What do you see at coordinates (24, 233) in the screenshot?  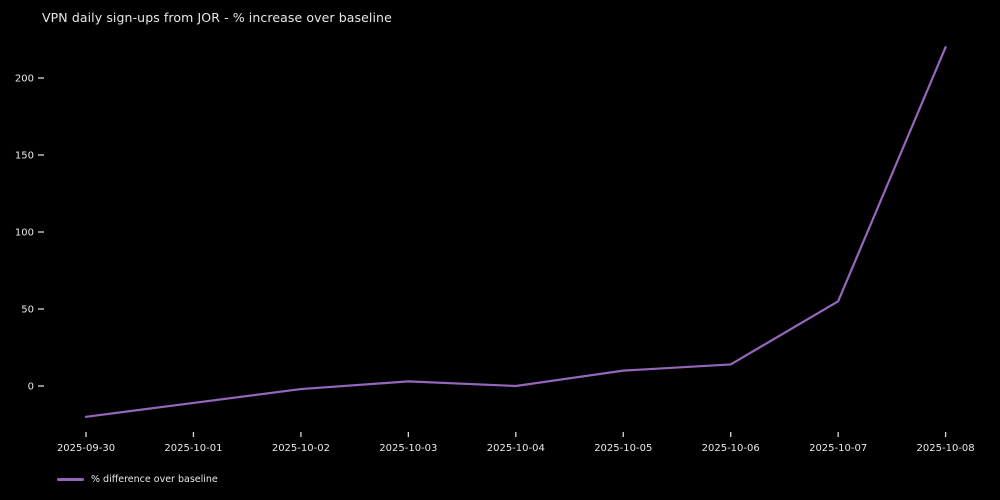 I see `y-tick-label: 100` at bounding box center [24, 233].